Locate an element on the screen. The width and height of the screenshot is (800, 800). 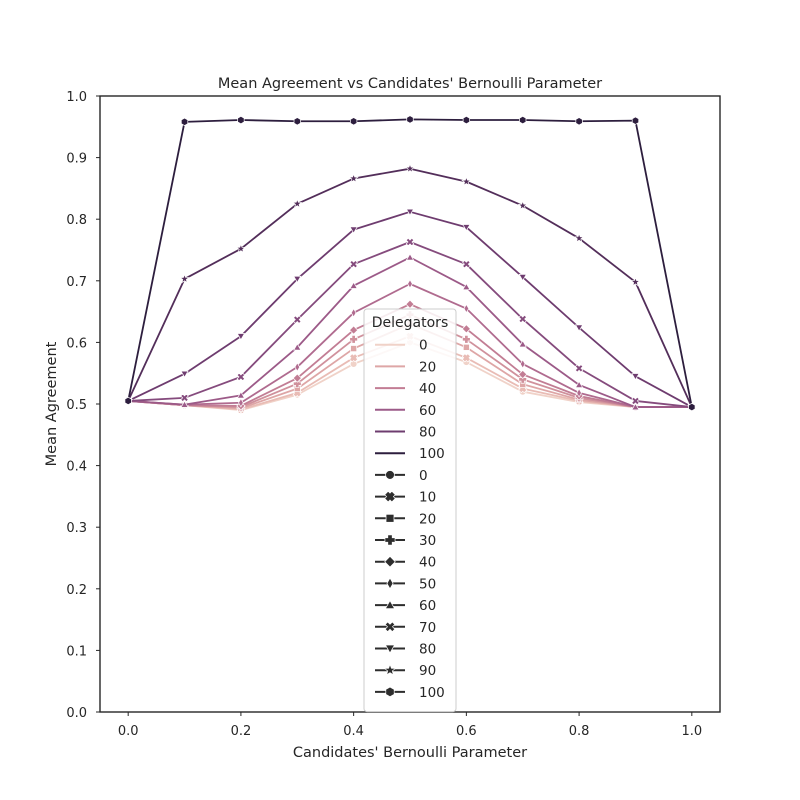
y-axis-label: Mean Agreement is located at coordinates (52, 403).